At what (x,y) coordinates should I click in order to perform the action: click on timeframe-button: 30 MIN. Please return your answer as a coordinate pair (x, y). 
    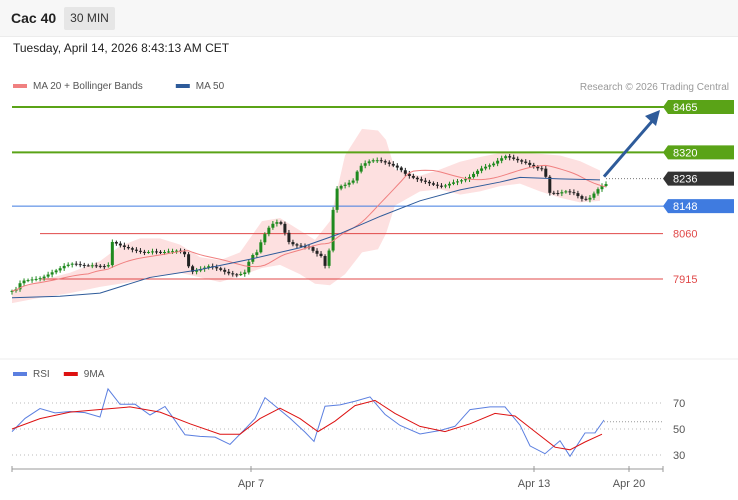
    Looking at the image, I should click on (89, 18).